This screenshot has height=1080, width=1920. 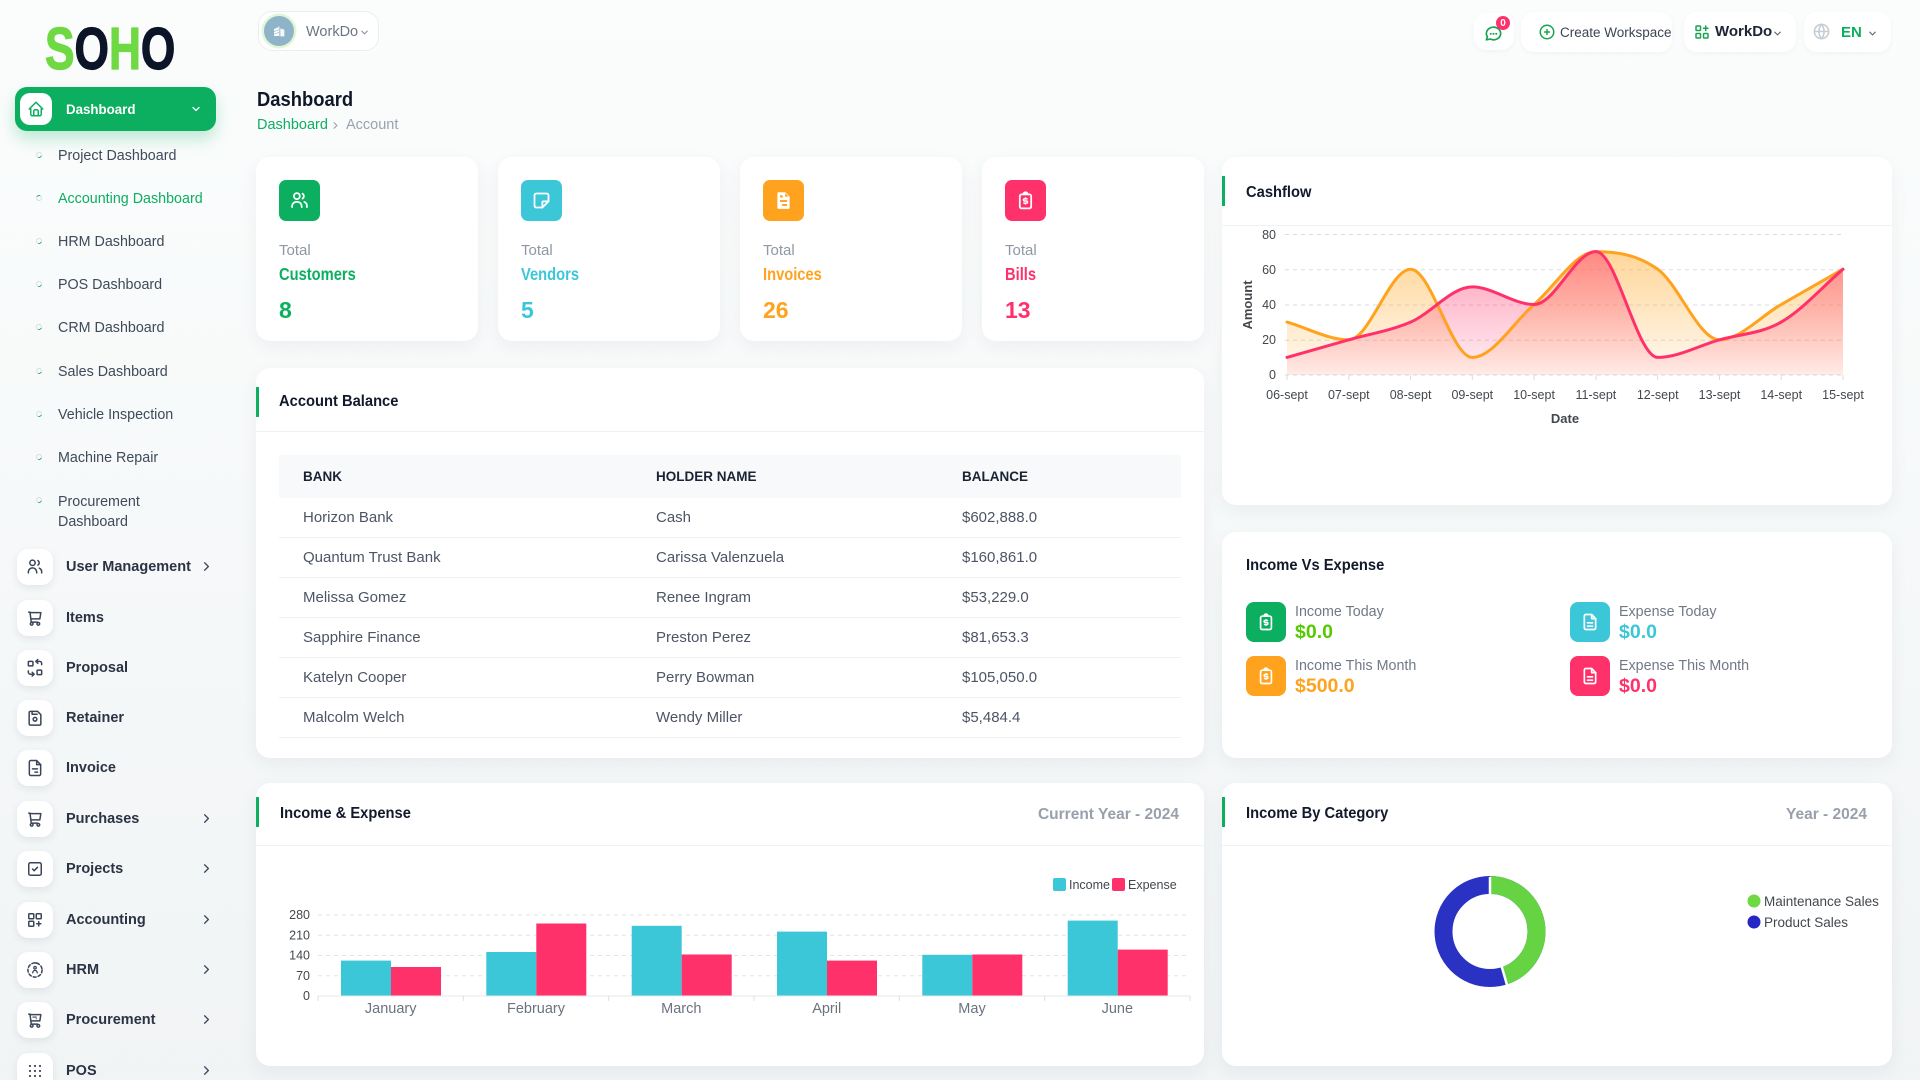 What do you see at coordinates (681, 1009) in the screenshot?
I see `svg-text: March` at bounding box center [681, 1009].